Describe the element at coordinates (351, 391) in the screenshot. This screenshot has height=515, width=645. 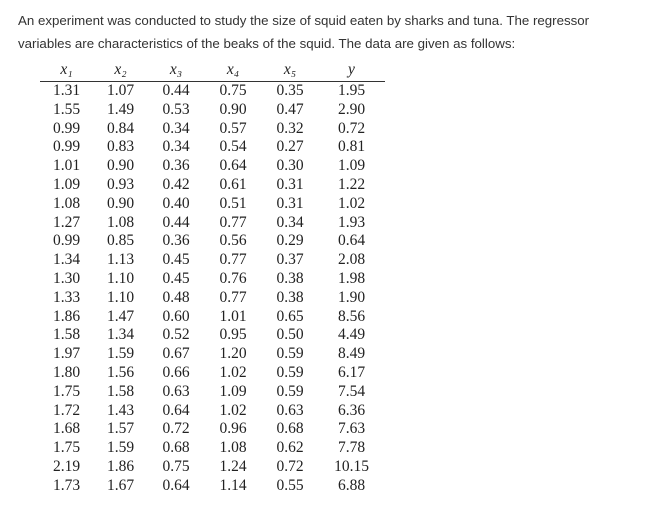
I see `table-cell: 7.54` at that location.